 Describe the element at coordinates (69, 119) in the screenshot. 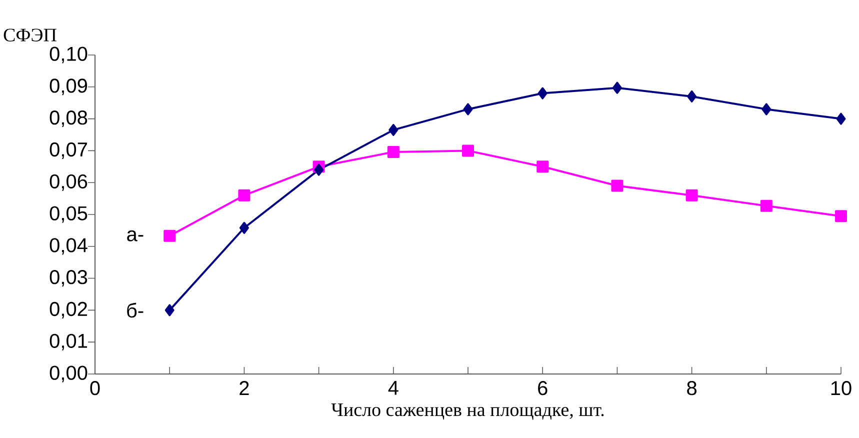

I see `y-tick-label: 0,08` at that location.